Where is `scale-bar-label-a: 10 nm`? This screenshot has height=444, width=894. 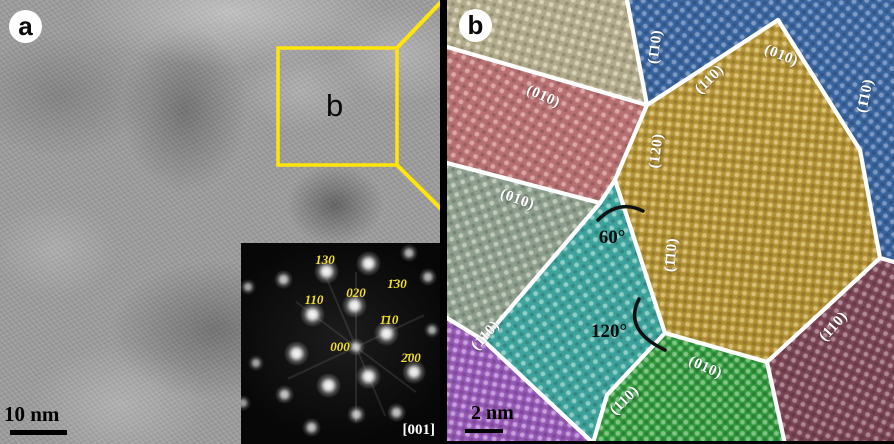 scale-bar-label-a: 10 nm is located at coordinates (32, 414).